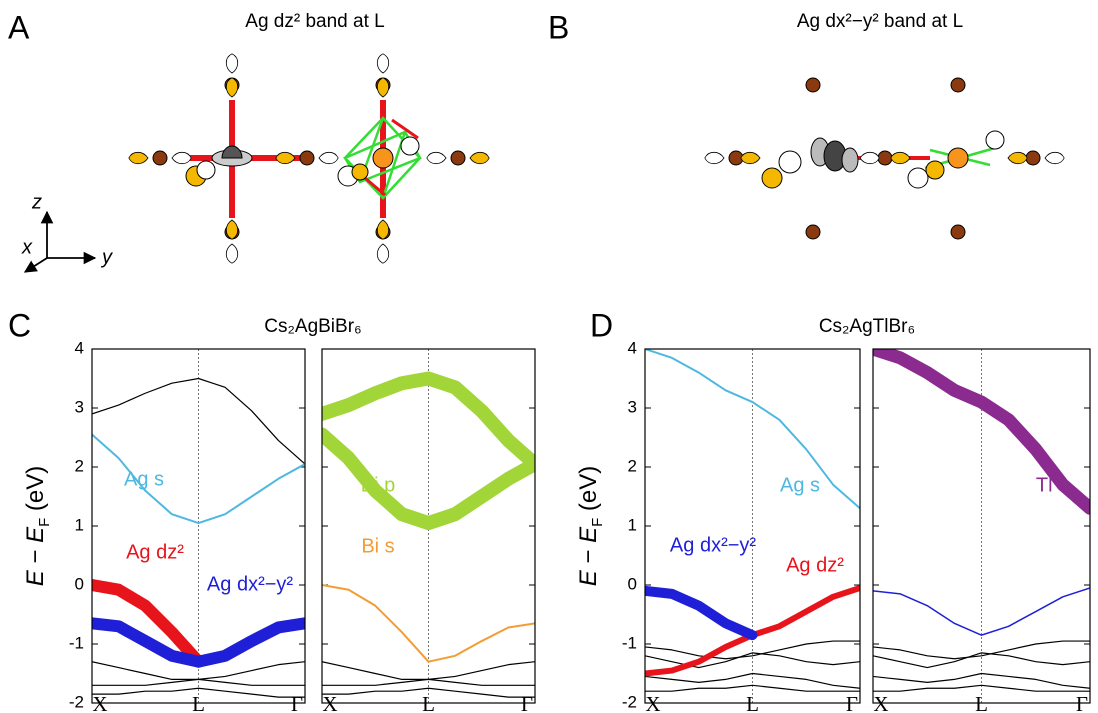  I want to click on axis-label: y, so click(106, 257).